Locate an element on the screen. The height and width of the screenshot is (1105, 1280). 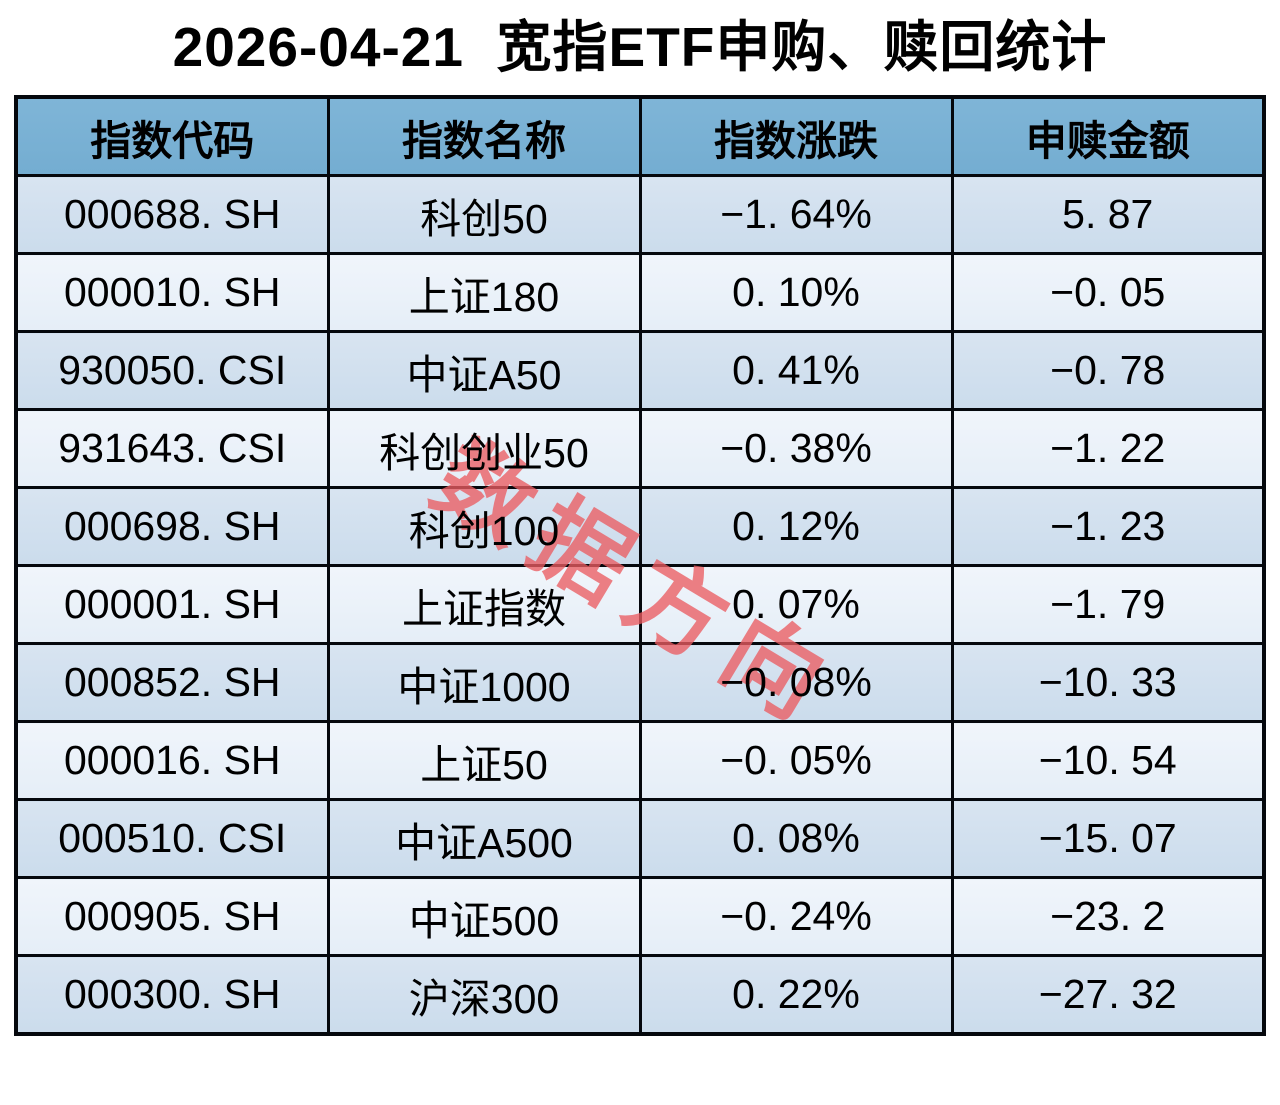
flow-amount-value: −1. 79 is located at coordinates (1108, 604).